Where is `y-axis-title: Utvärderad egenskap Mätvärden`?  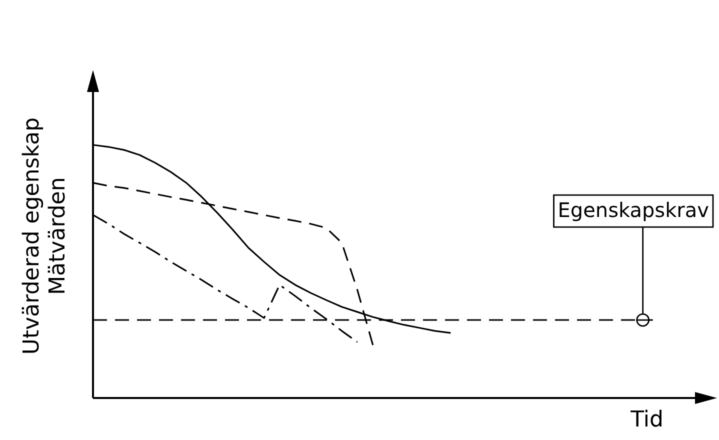
y-axis-title: Utvärderad egenskap Mätvärden is located at coordinates (45, 236).